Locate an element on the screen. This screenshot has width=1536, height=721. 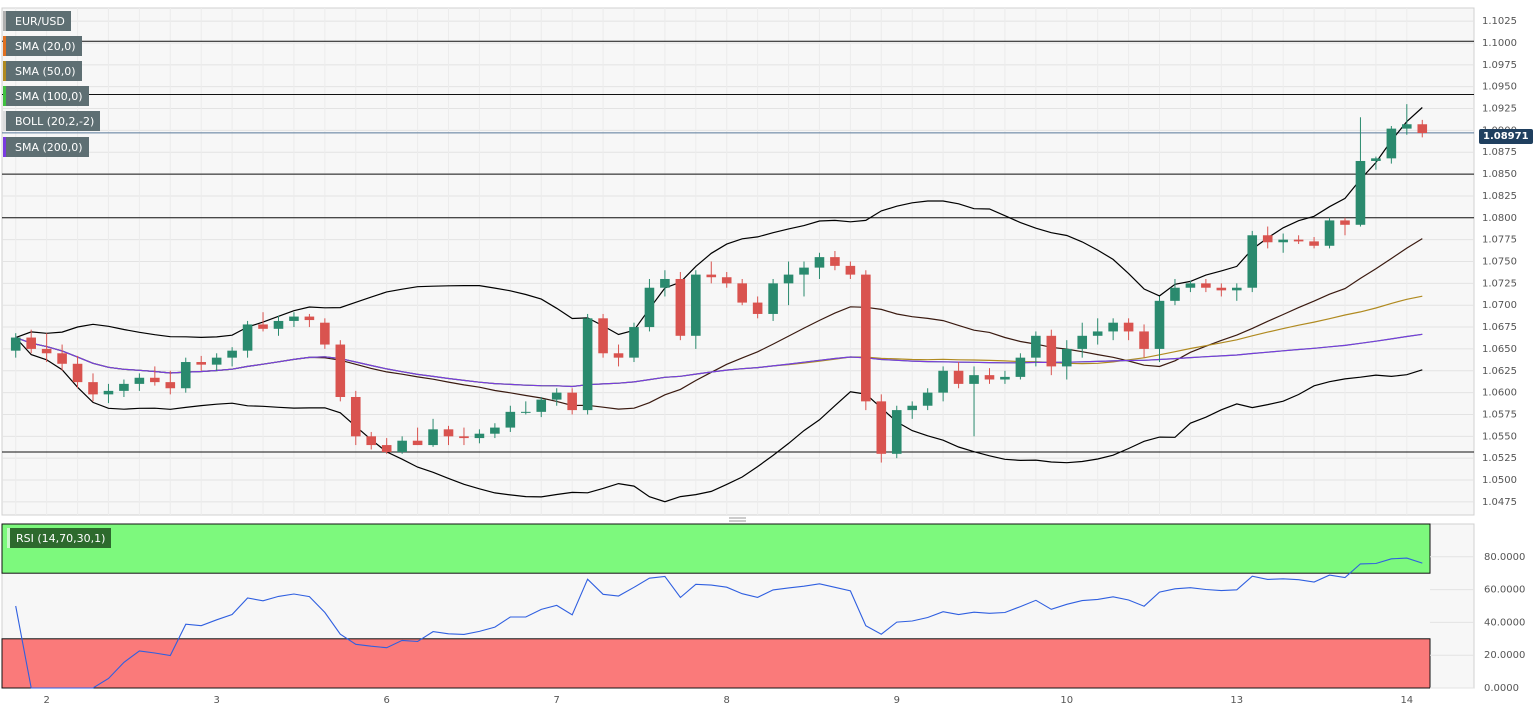
legend-item: BOLL (20,2,-2) is located at coordinates (52, 121).